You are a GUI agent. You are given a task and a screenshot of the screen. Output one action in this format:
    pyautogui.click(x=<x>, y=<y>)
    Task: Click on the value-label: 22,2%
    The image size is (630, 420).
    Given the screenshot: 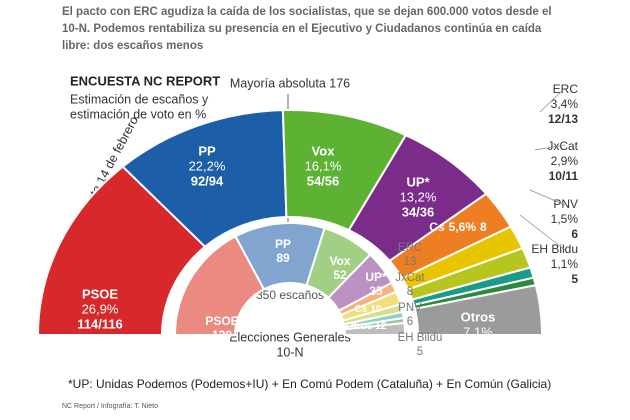 What is the action you would take?
    pyautogui.click(x=207, y=165)
    